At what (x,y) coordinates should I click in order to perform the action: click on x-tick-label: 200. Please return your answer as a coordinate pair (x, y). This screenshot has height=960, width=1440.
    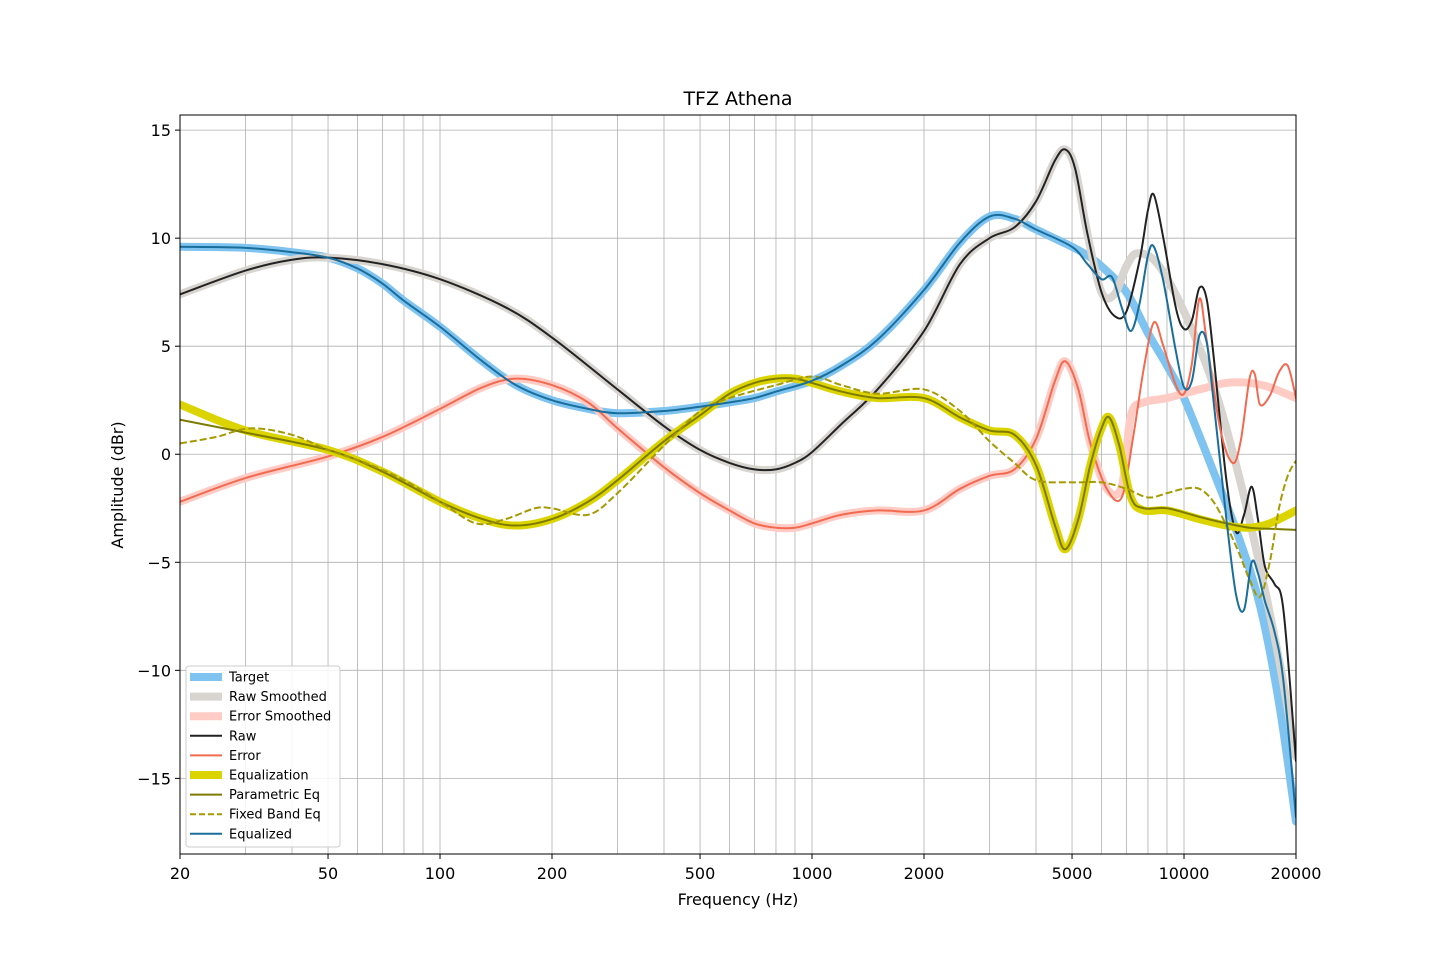
    Looking at the image, I should click on (552, 873).